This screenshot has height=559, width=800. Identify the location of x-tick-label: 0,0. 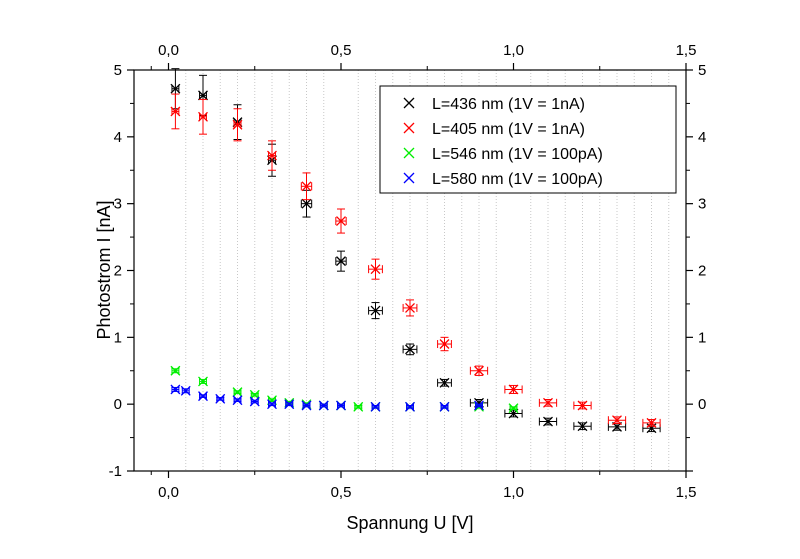
(168, 492).